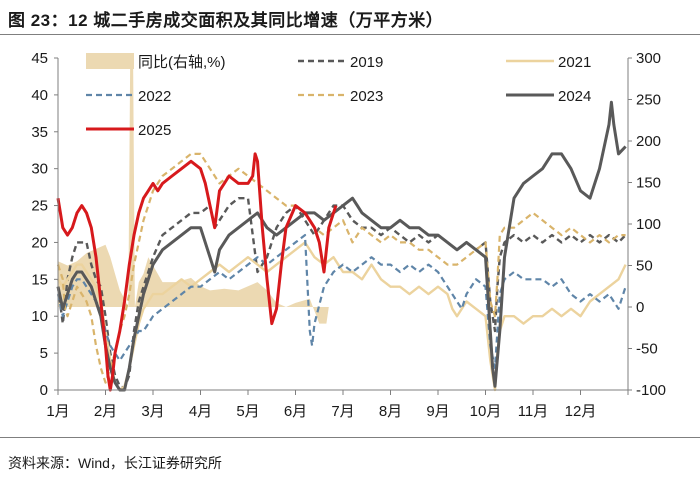 This screenshot has height=481, width=700. Describe the element at coordinates (648, 100) in the screenshot. I see `y-right-tick-label: 250` at that location.